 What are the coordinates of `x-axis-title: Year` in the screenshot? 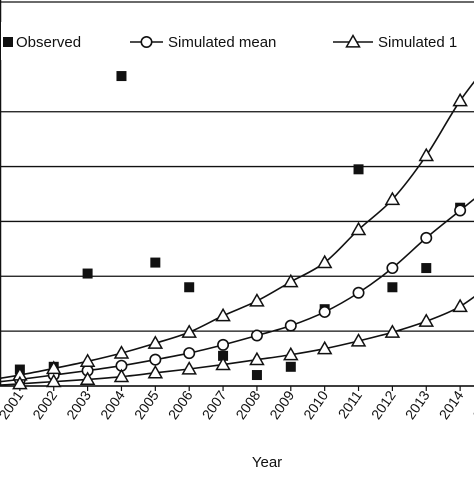 It's located at (267, 462).